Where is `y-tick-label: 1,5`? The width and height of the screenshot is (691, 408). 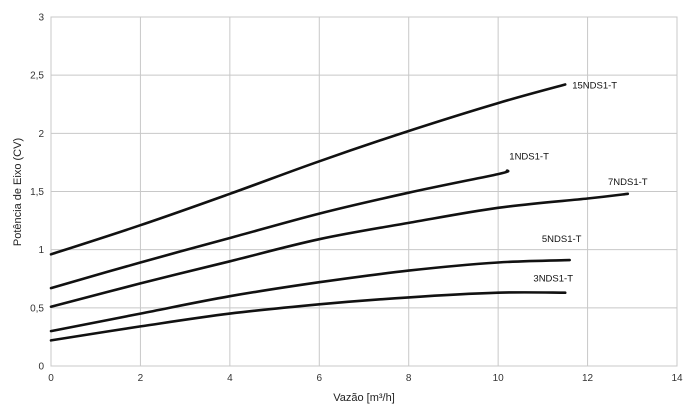 y-tick-label: 1,5 is located at coordinates (37, 192).